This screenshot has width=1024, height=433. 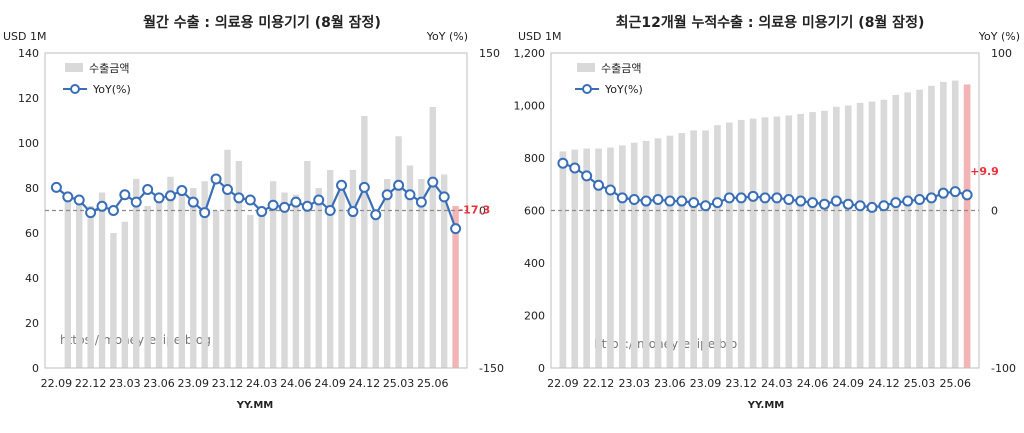 I want to click on y-tick-label: 600, so click(x=534, y=211).